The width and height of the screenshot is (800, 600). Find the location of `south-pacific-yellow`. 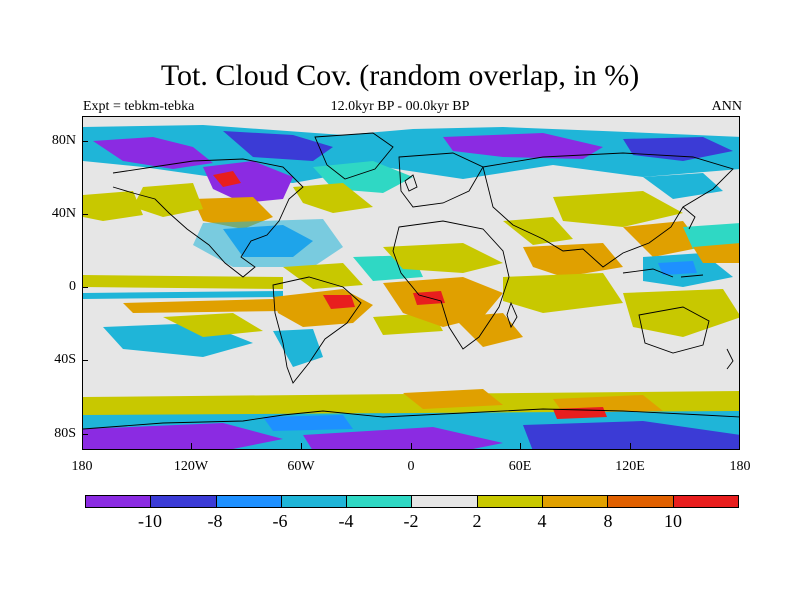

south-pacific-yellow is located at coordinates (213, 325).